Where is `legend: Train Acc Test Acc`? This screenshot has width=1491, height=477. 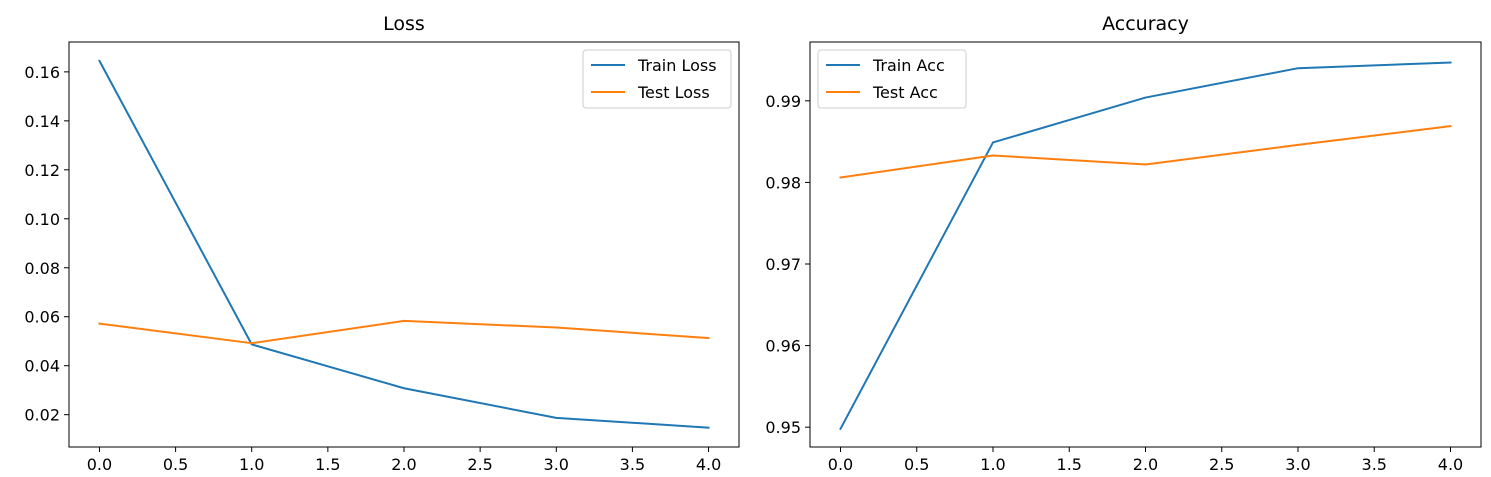 legend: Train Acc Test Acc is located at coordinates (892, 79).